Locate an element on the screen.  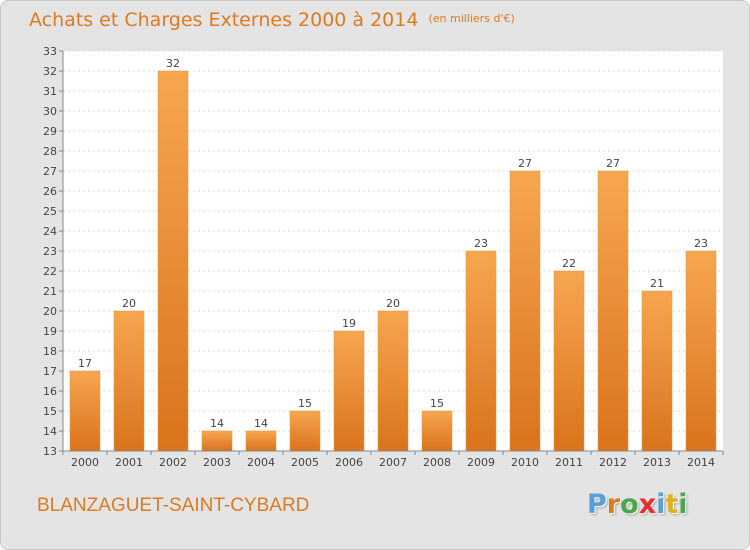
data-label-2013: 21 is located at coordinates (657, 283).